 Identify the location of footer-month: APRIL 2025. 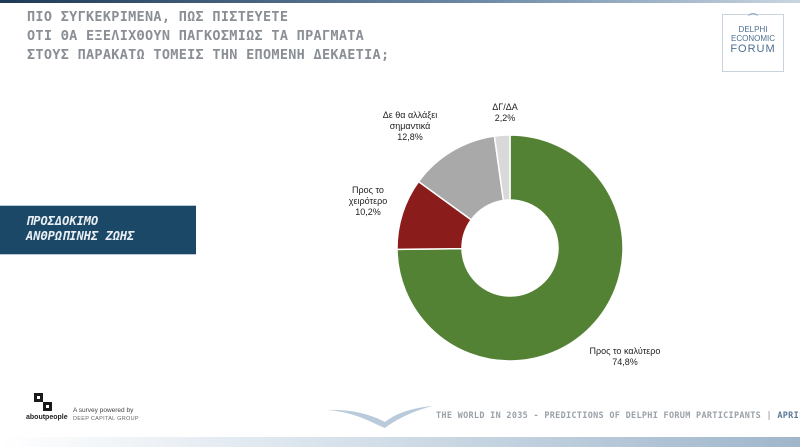
(788, 416).